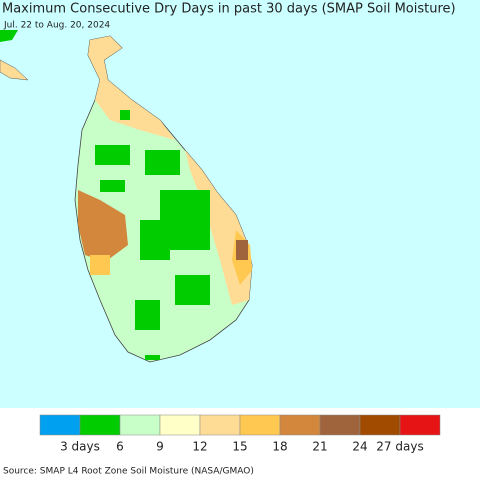 This screenshot has width=480, height=480. Describe the element at coordinates (160, 447) in the screenshot. I see `legend-tick-label: 9` at that location.